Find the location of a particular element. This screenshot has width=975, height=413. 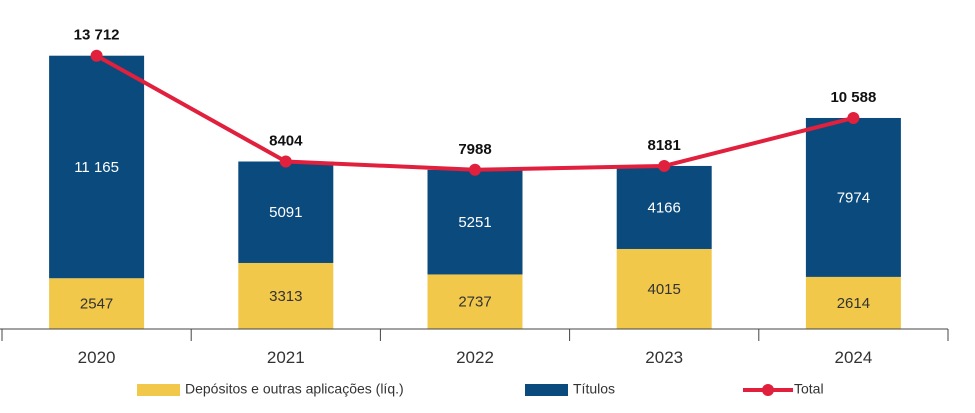

legend-swatch-depositos is located at coordinates (158, 390).